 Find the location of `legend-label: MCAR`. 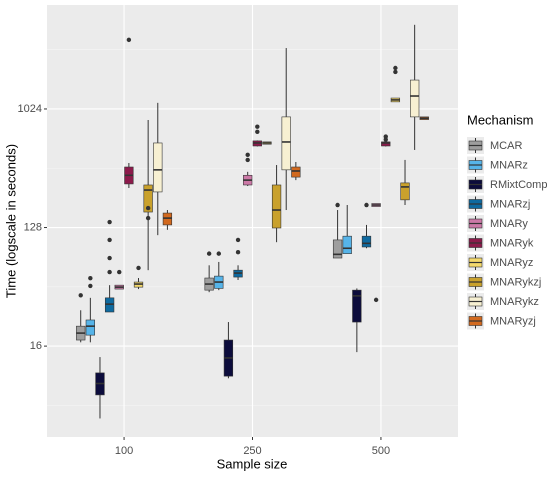

legend-label: MCAR is located at coordinates (506, 146).